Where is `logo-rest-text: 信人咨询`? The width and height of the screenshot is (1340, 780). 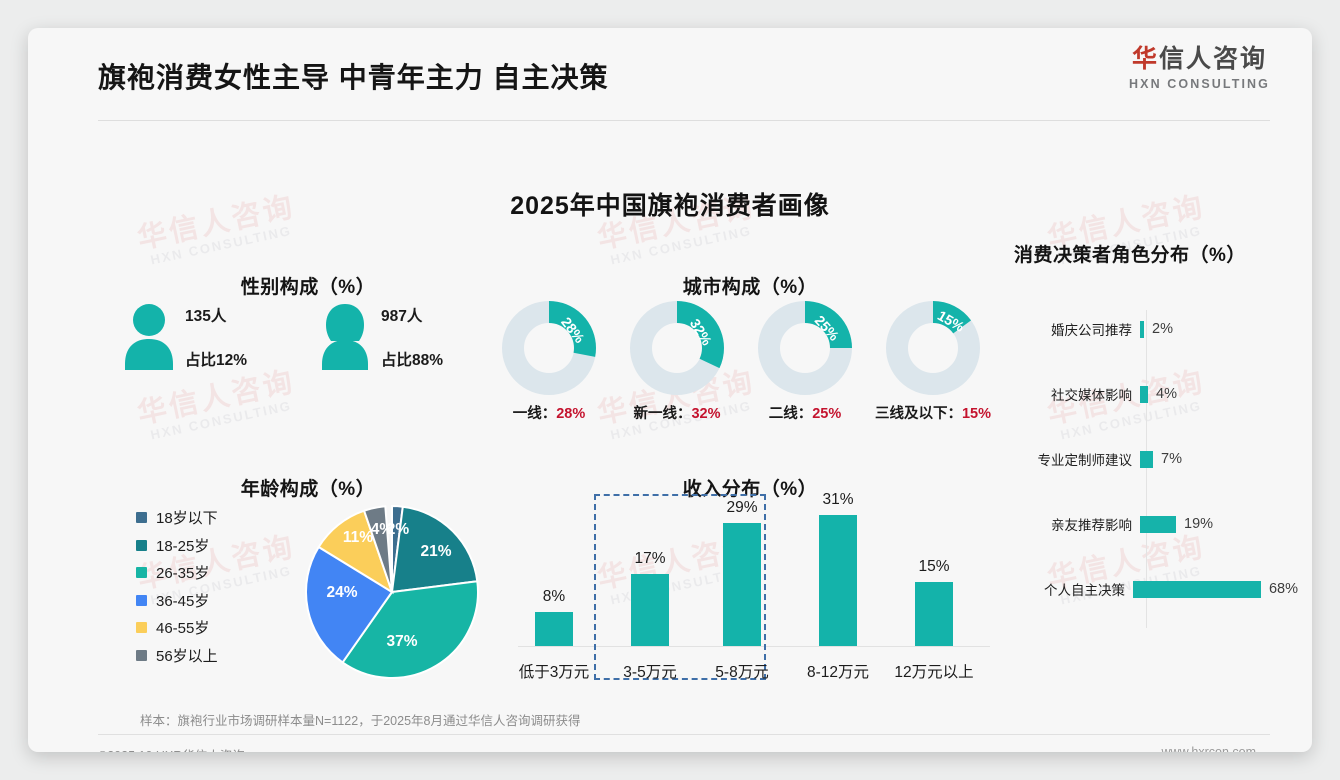 logo-rest-text: 信人咨询 is located at coordinates (1213, 59).